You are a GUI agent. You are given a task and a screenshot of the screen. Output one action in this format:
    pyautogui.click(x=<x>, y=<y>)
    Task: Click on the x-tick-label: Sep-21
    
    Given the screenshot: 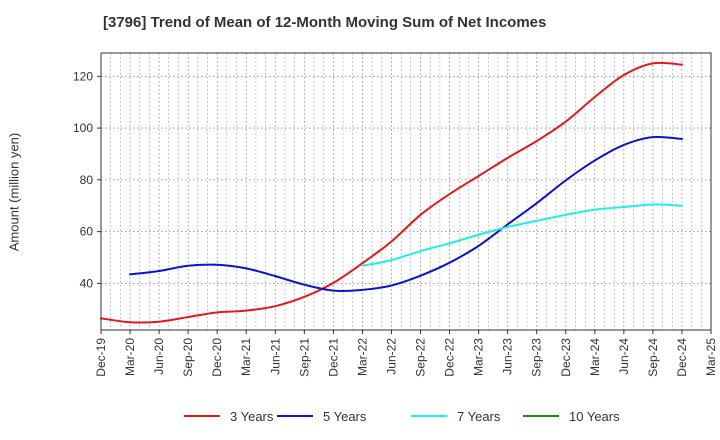 What is the action you would take?
    pyautogui.click(x=304, y=357)
    